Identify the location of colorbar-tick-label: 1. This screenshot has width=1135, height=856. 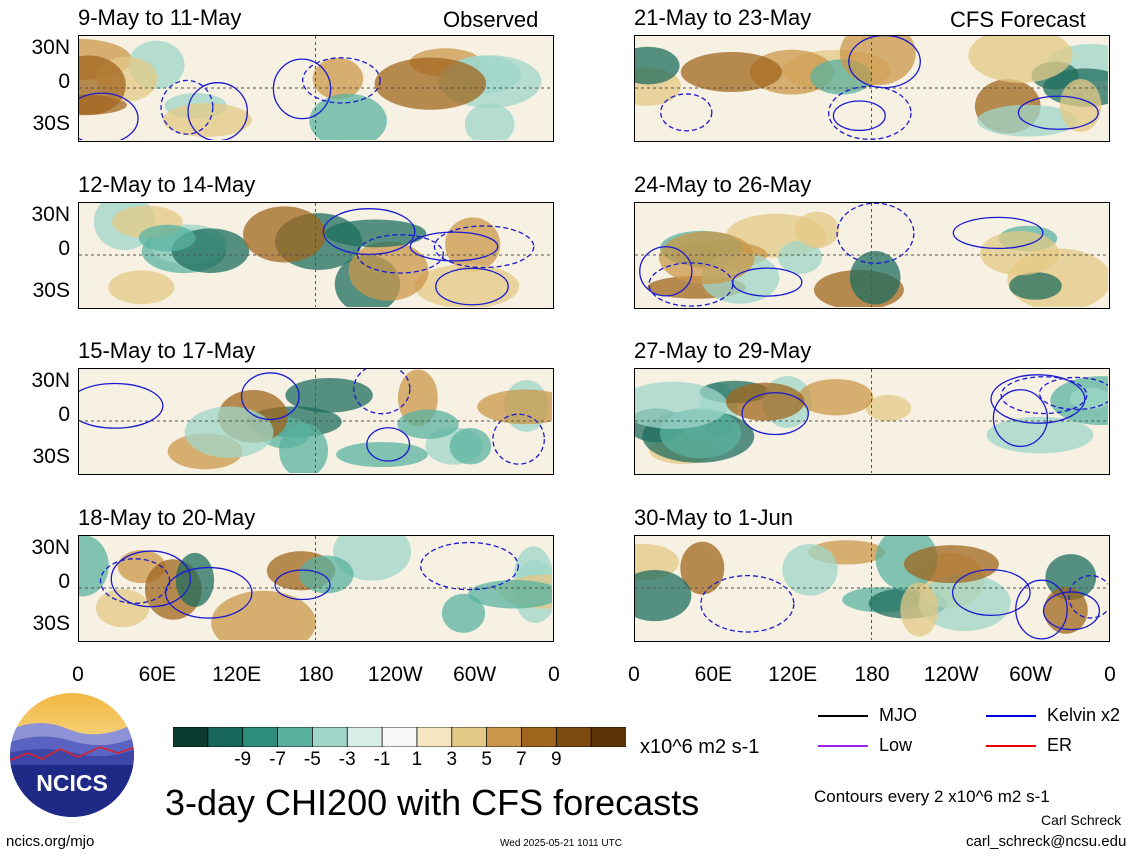
(417, 759).